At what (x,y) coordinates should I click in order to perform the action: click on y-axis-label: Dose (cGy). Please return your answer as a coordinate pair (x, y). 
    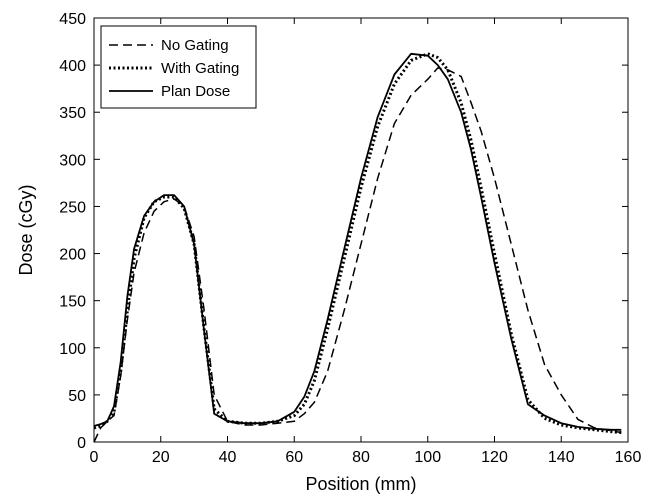
    Looking at the image, I should click on (26, 229).